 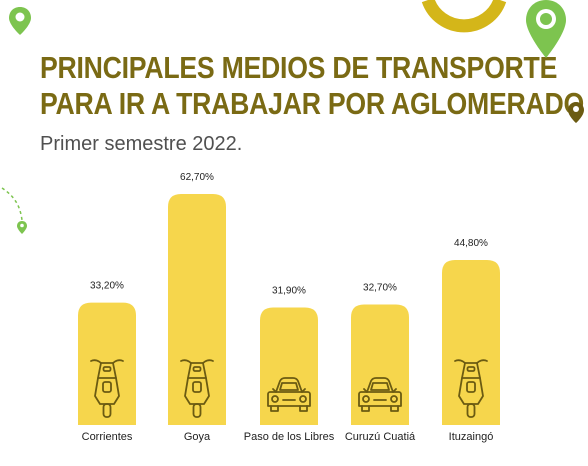 What do you see at coordinates (464, 16) in the screenshot?
I see `donut-shape` at bounding box center [464, 16].